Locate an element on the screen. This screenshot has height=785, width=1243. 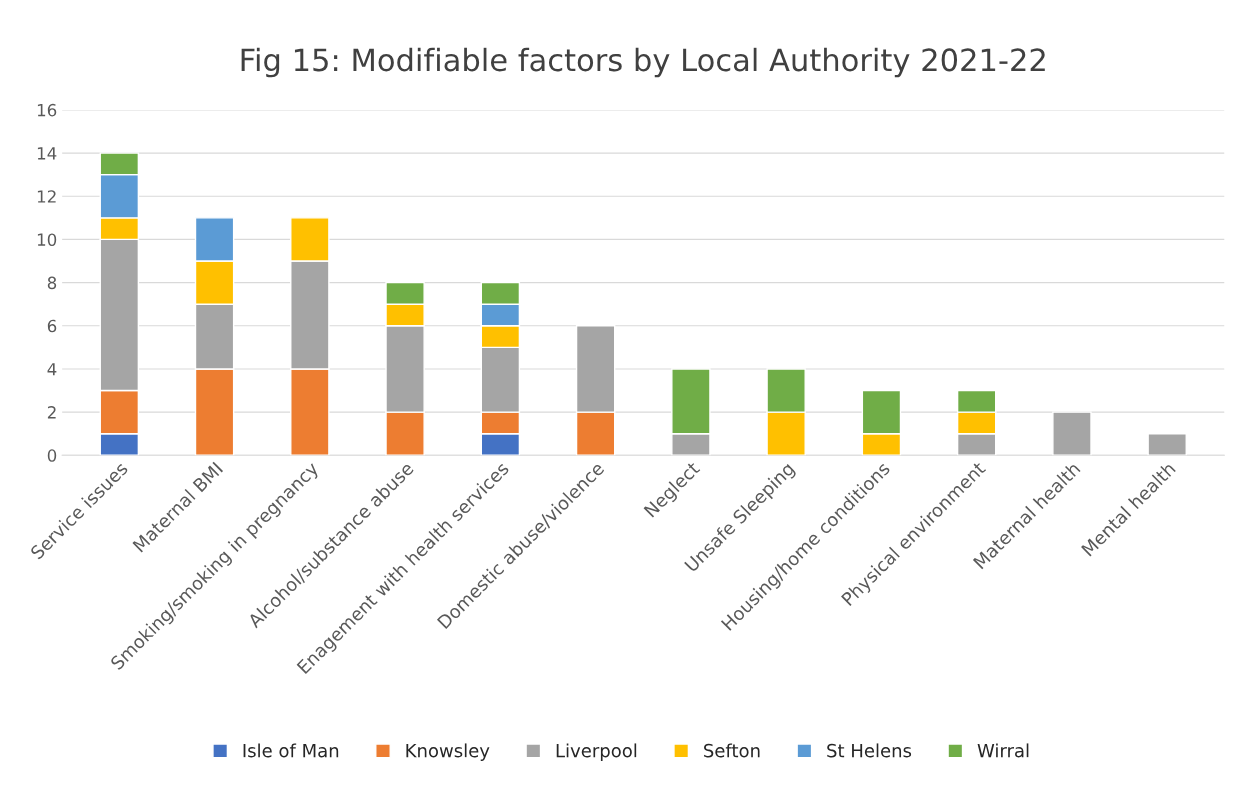
y-tick-label: 6 is located at coordinates (52, 326).